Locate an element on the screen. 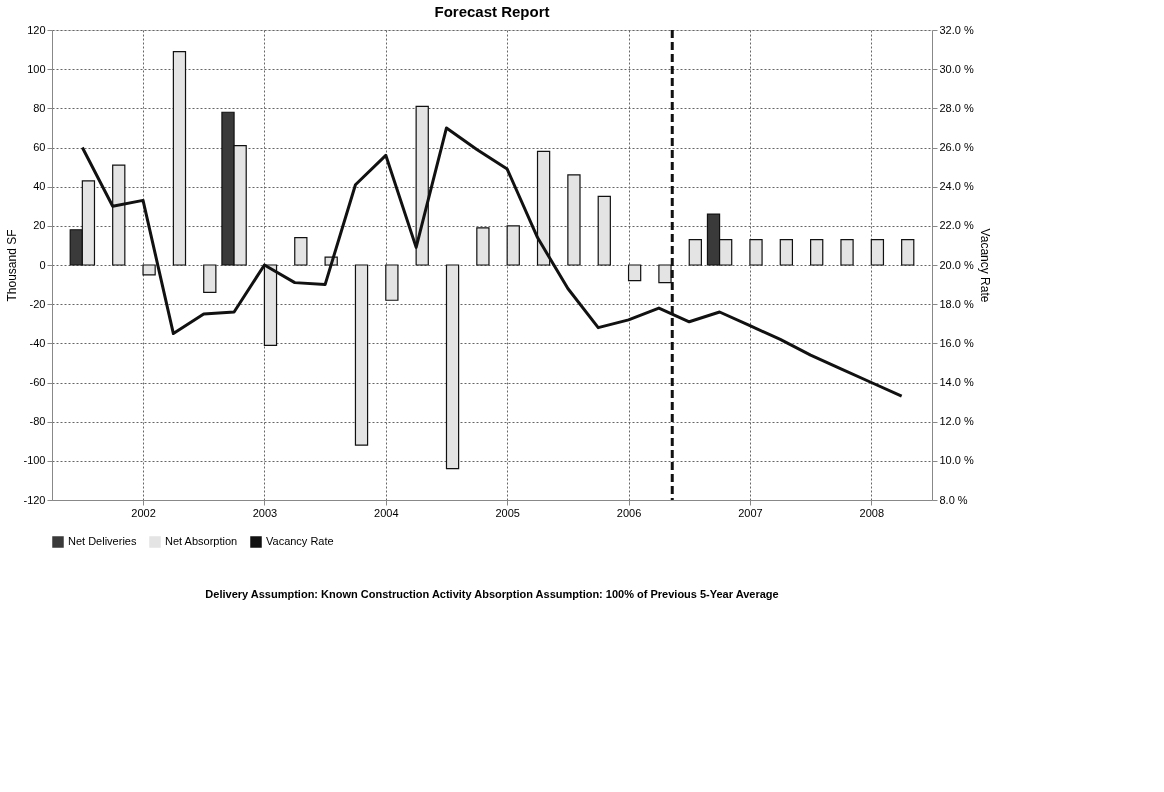  legend-label: Vacancy Rate is located at coordinates (300, 541).